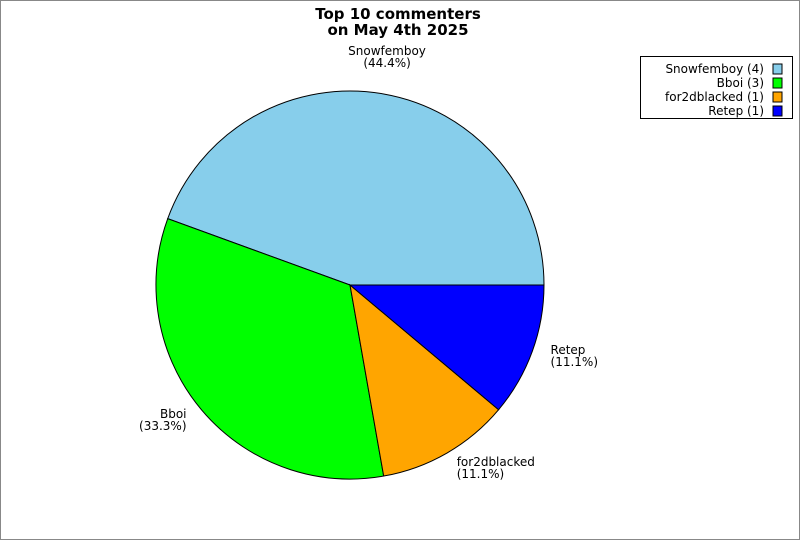 Image resolution: width=800 pixels, height=540 pixels. Describe the element at coordinates (398, 14) in the screenshot. I see `chart-title: Top 10 commenters` at that location.